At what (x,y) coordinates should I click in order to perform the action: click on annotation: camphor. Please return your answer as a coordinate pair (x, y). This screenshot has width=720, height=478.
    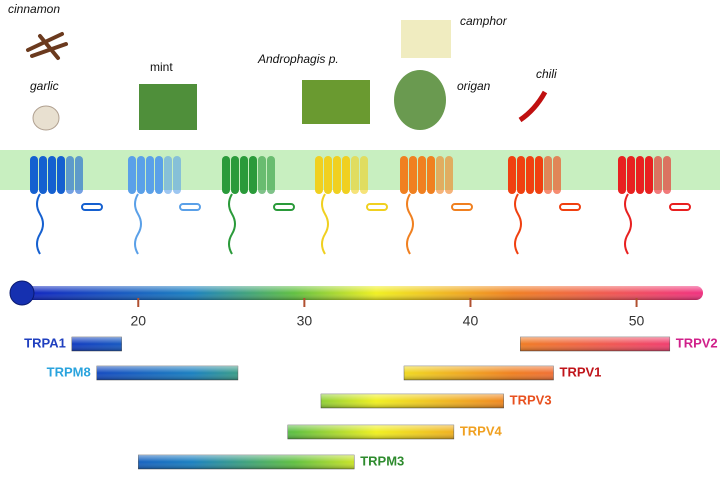
    Looking at the image, I should click on (484, 21).